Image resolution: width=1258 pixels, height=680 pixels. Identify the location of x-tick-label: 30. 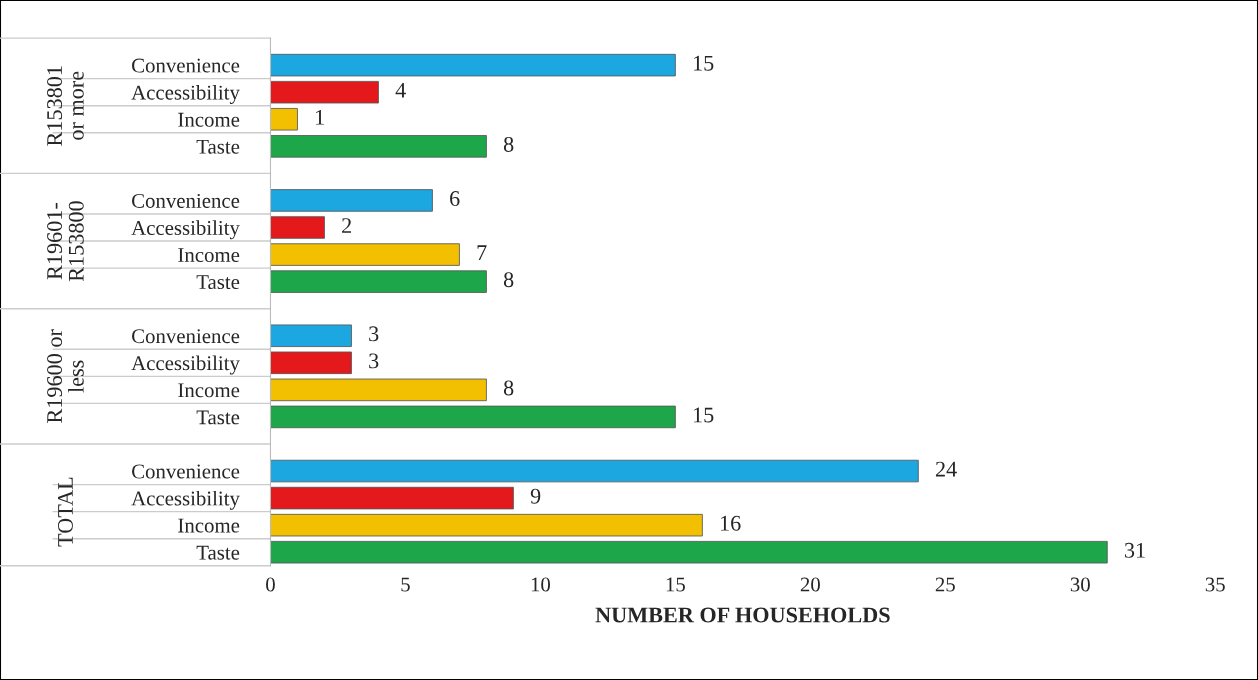
(1080, 584).